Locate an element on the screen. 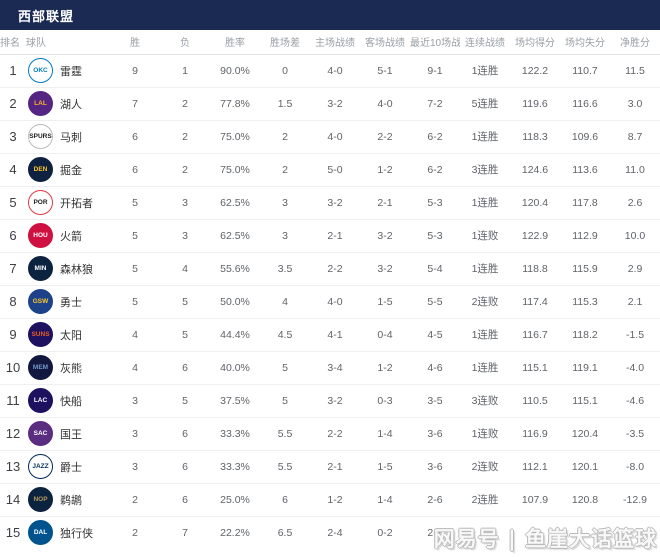 The height and width of the screenshot is (557, 660). team-logo-min-icon: MIN is located at coordinates (40, 268).